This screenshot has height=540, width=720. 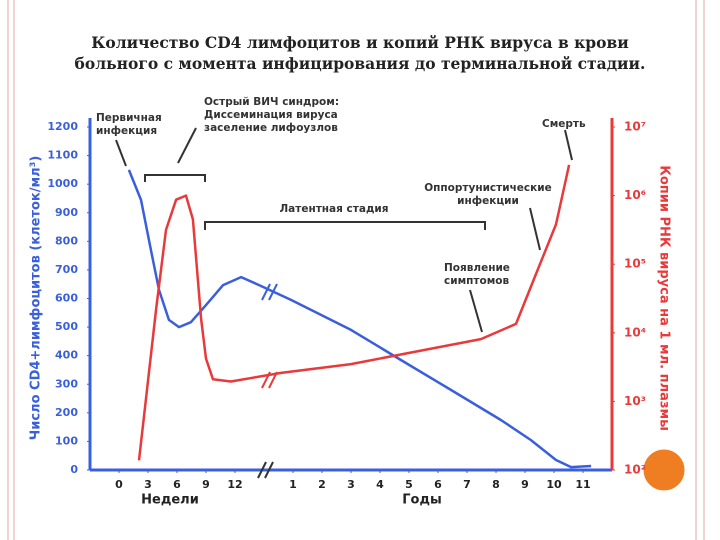 What do you see at coordinates (582, 484) in the screenshot?
I see `x-tick-label: 11` at bounding box center [582, 484].